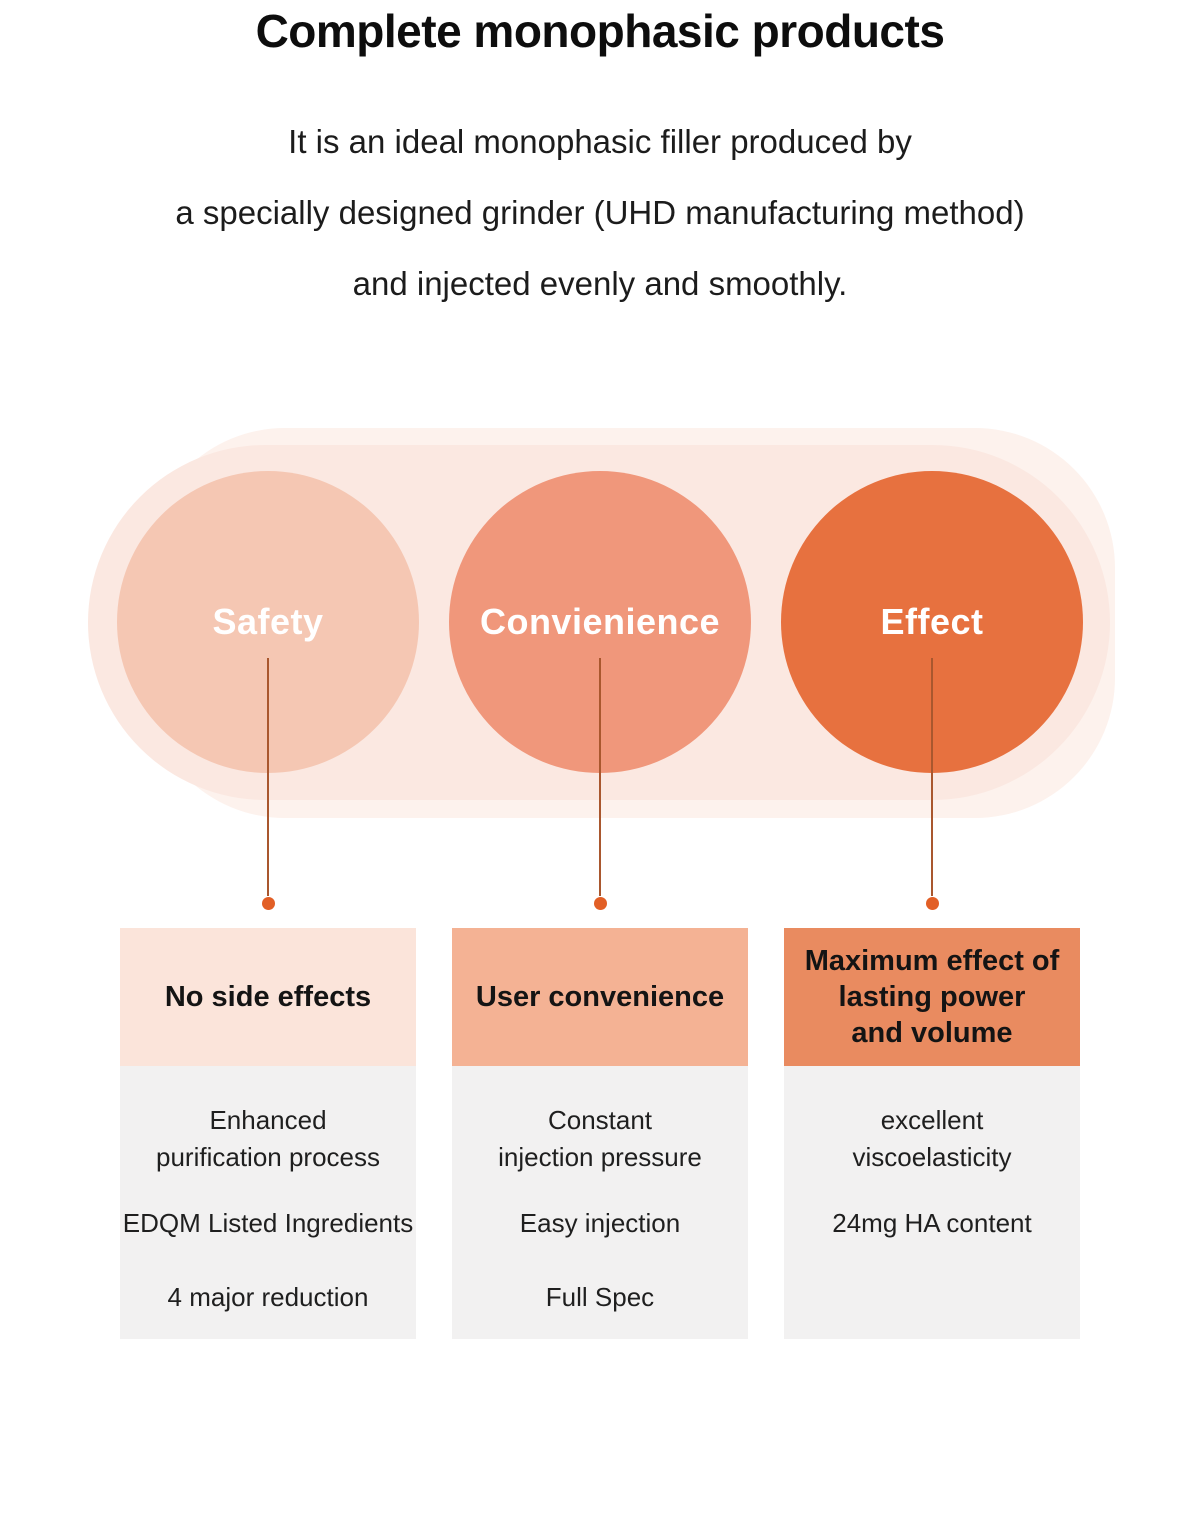 This screenshot has height=1539, width=1200. What do you see at coordinates (600, 1222) in the screenshot?
I see `card-item: Easy injection` at bounding box center [600, 1222].